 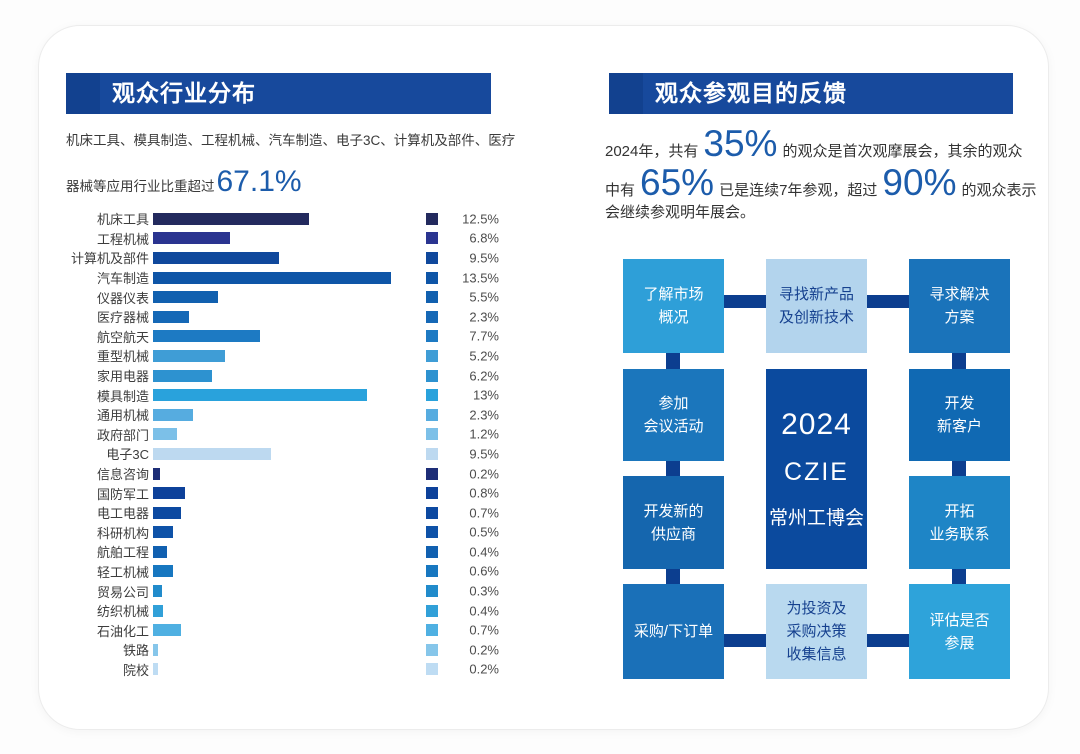 What do you see at coordinates (484, 238) in the screenshot?
I see `bar-value-label: 6.8%` at bounding box center [484, 238].